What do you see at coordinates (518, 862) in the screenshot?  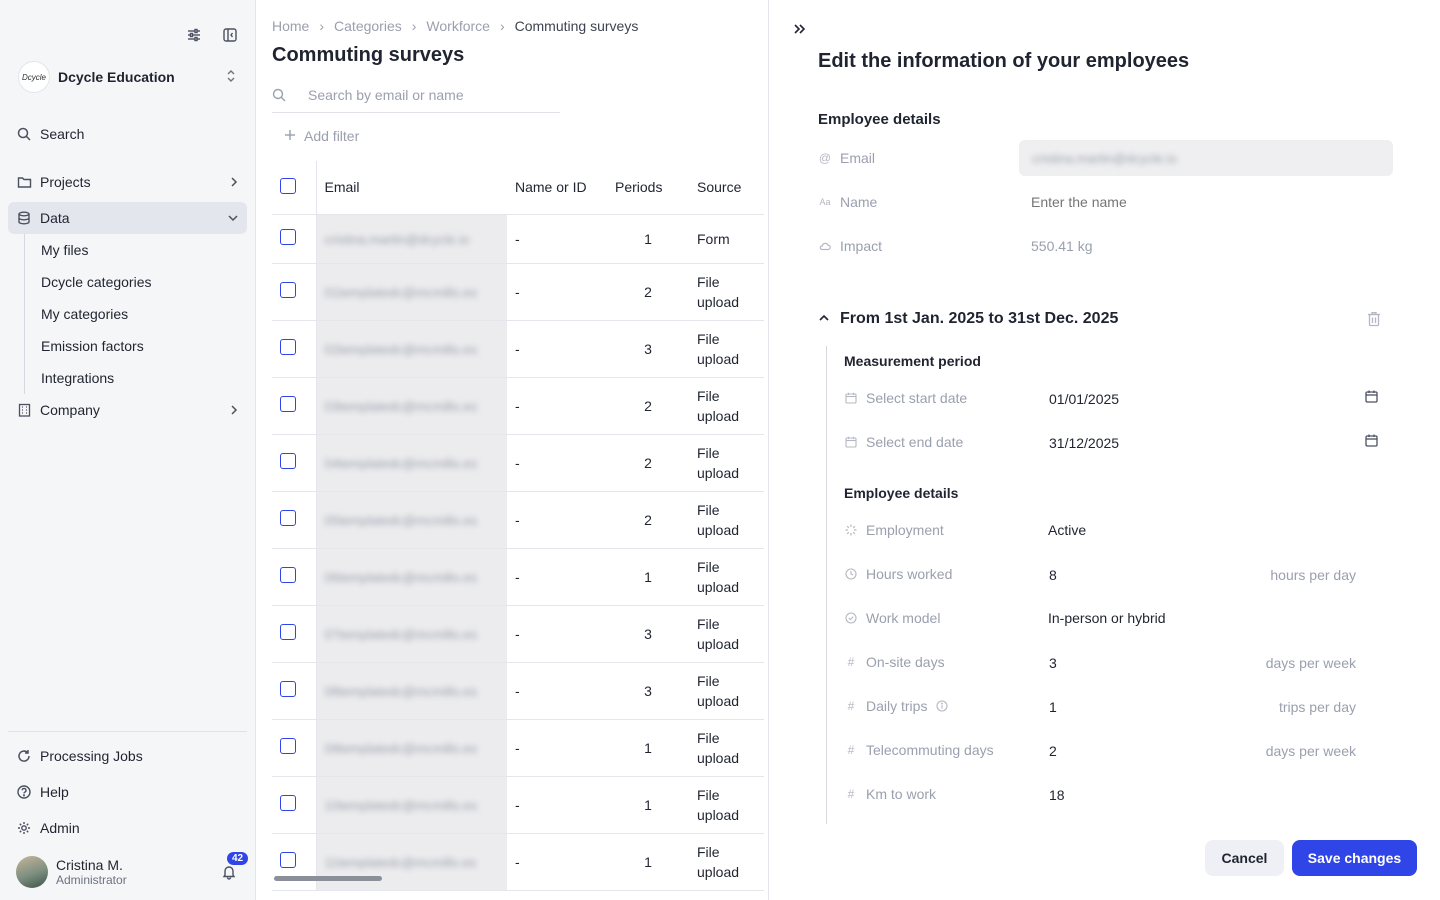 I see `table-row: 11templatedc@mcmillo.es -1 File upload` at bounding box center [518, 862].